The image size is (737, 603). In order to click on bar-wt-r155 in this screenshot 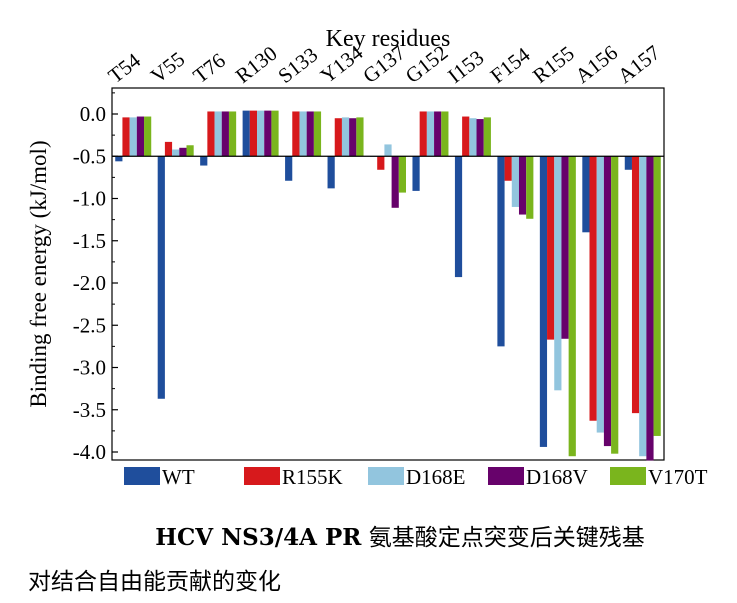, I will do `click(543, 301)`.